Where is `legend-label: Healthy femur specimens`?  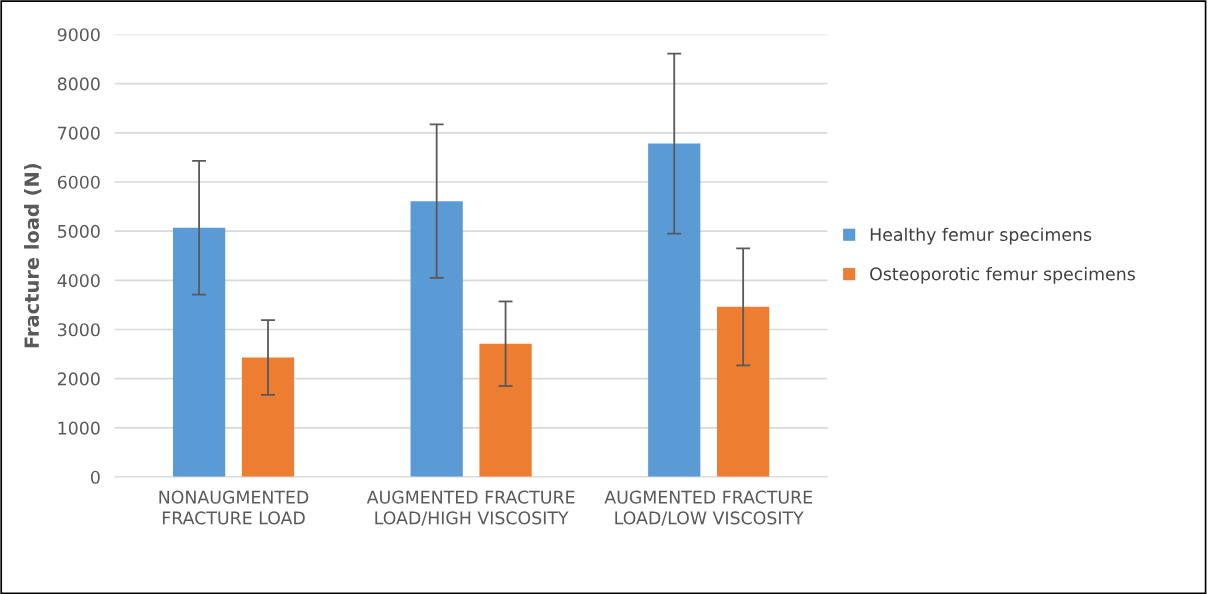
legend-label: Healthy femur specimens is located at coordinates (981, 236).